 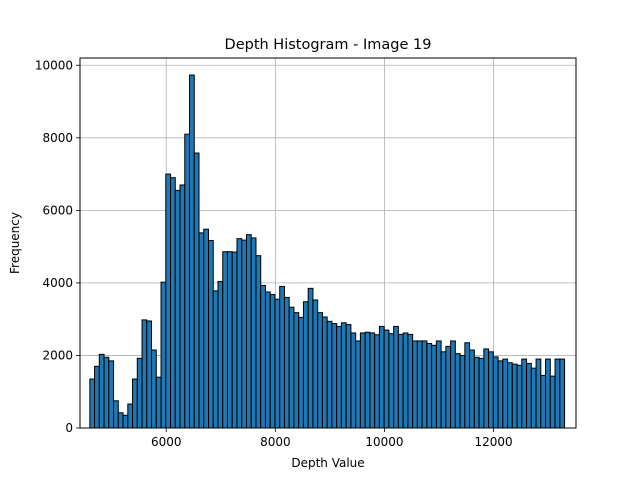 I want to click on x-tick-label: 6000, so click(x=166, y=442).